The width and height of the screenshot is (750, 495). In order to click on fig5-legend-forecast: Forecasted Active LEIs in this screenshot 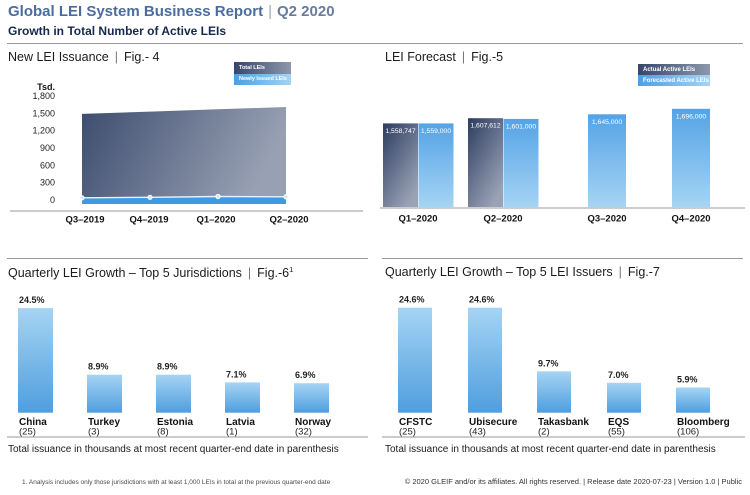, I will do `click(674, 80)`.